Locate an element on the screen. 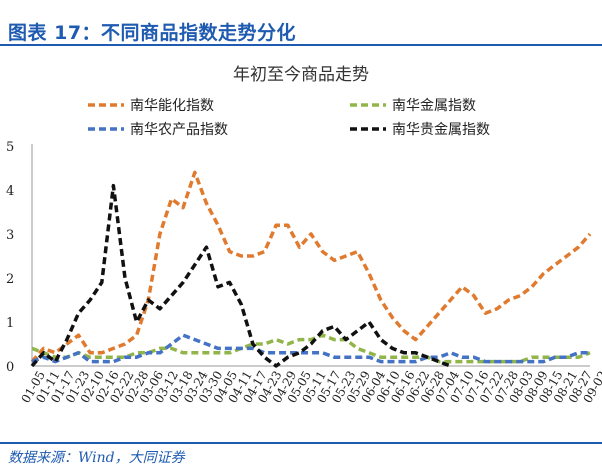  figure-title: 图表 17：不同商品指数走势分化 is located at coordinates (152, 33).